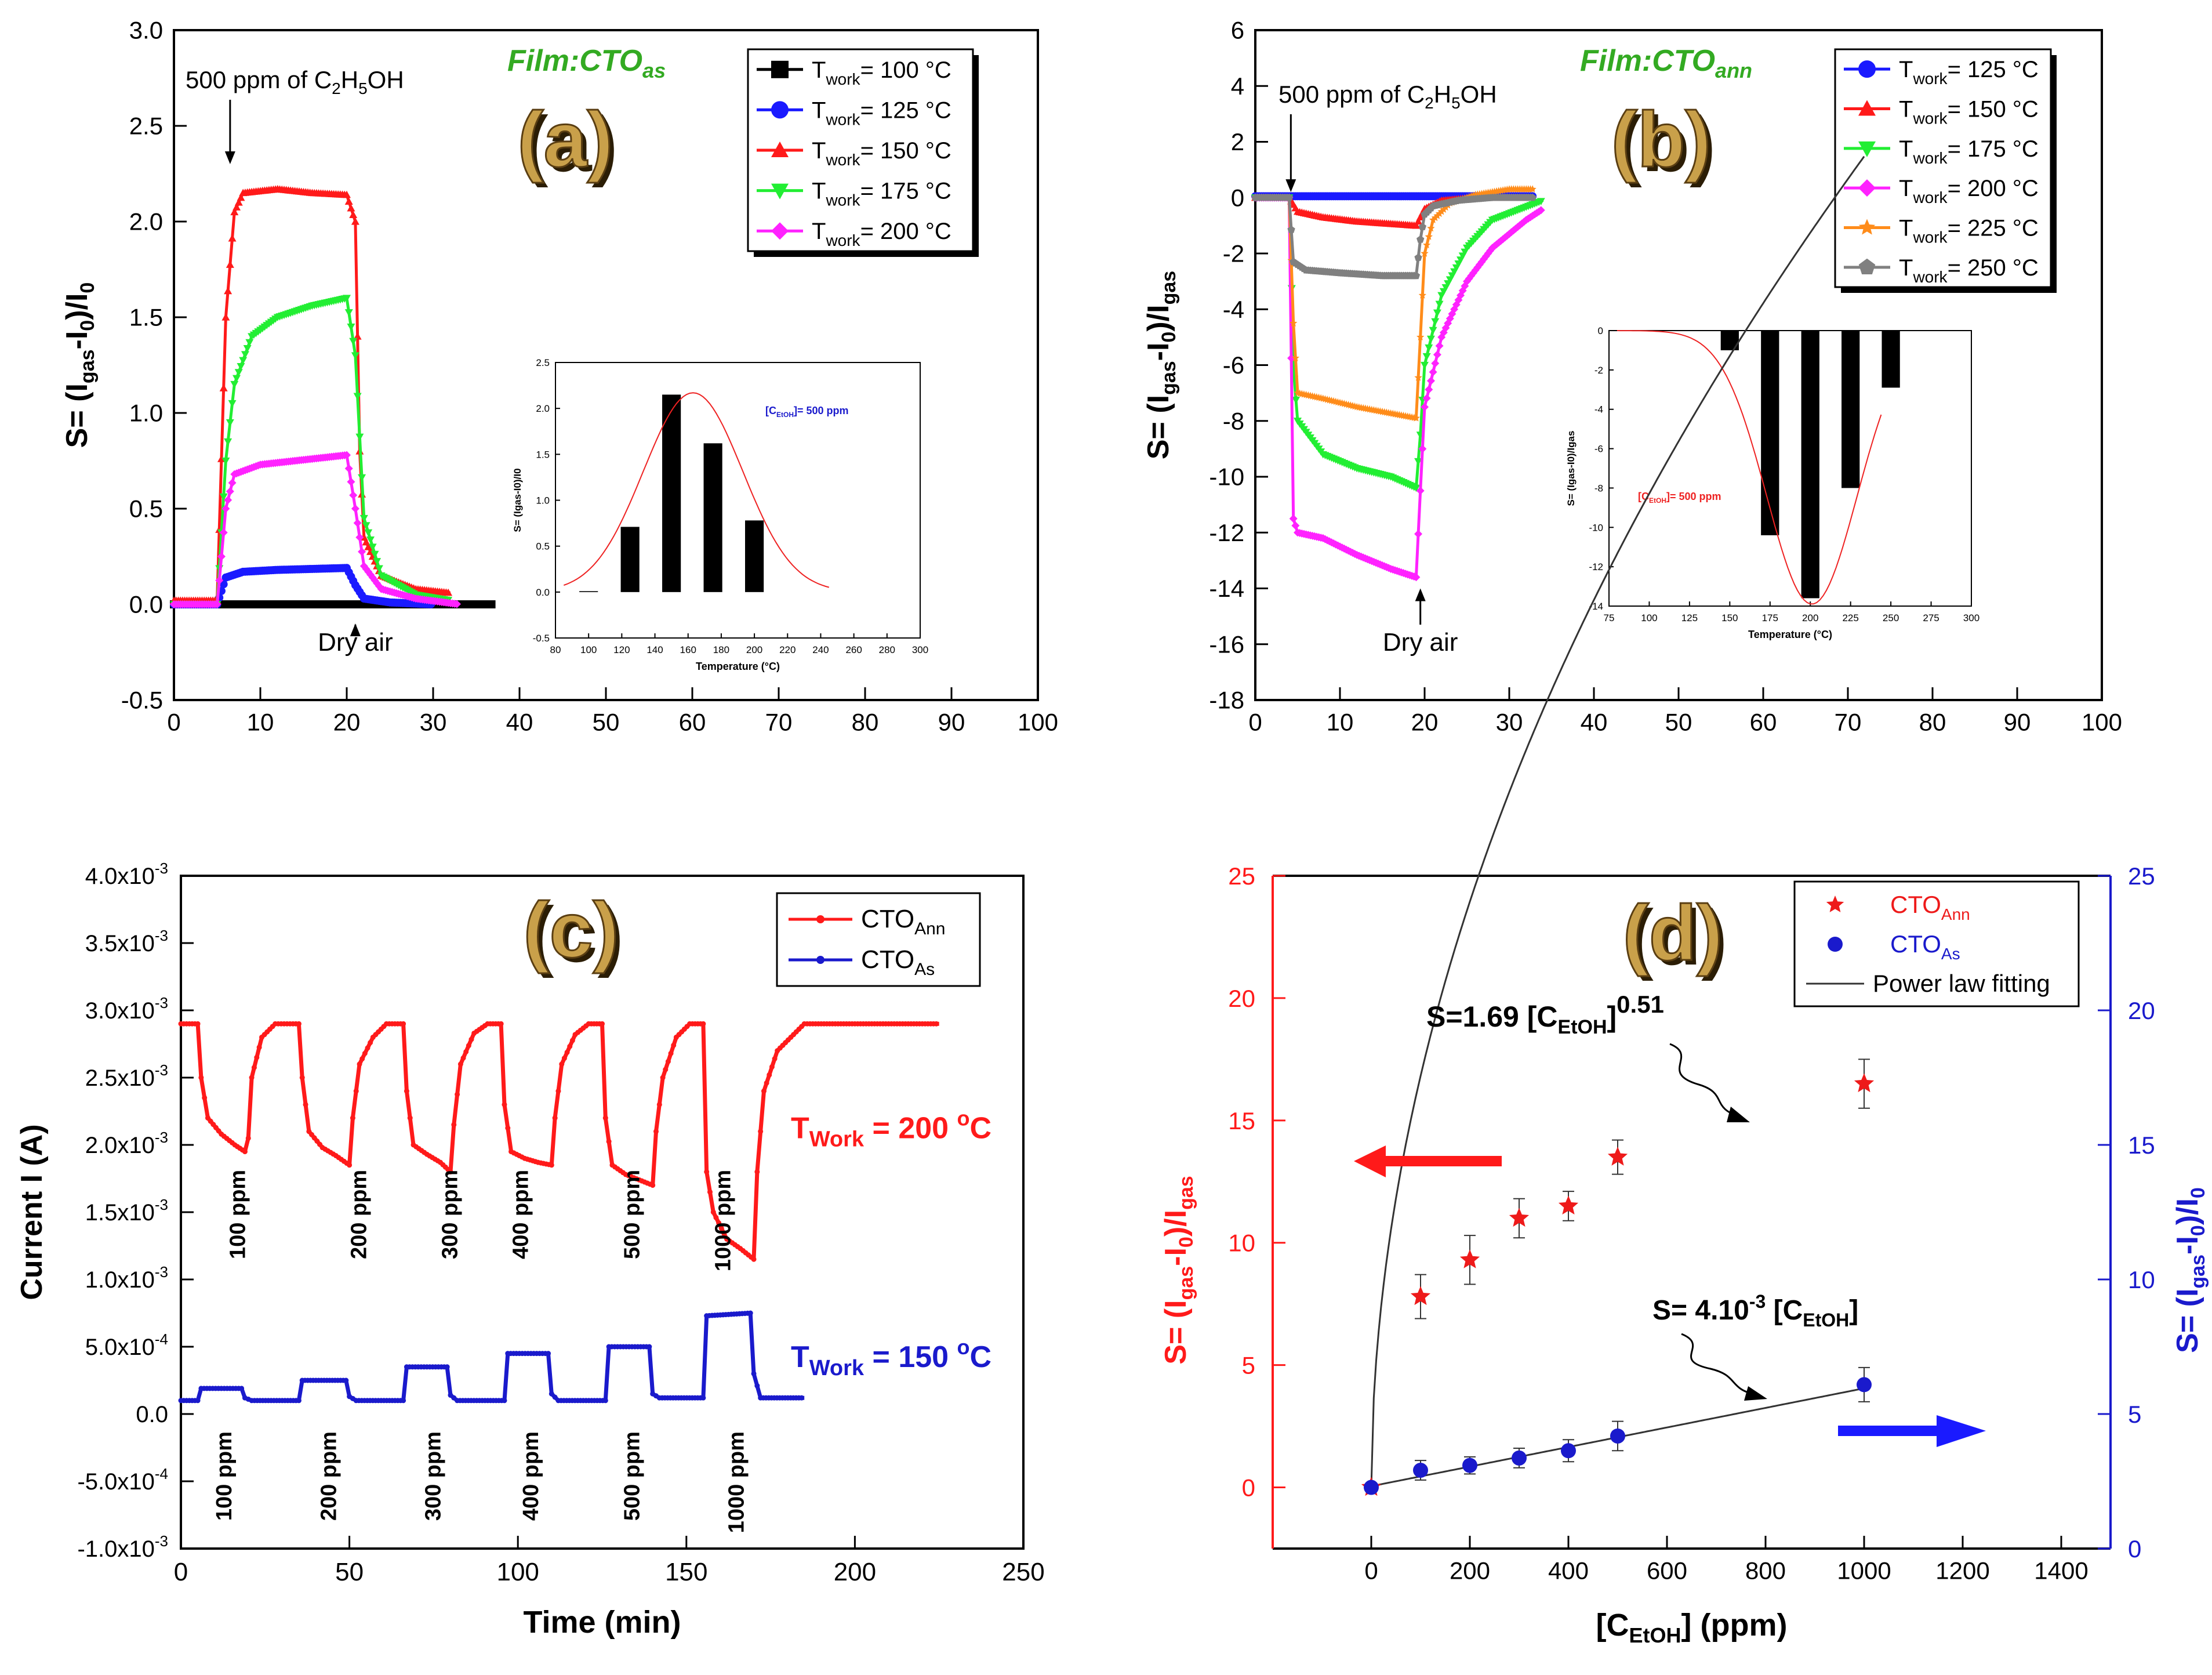 Image resolution: width=2212 pixels, height=1675 pixels. Describe the element at coordinates (1647, 61) in the screenshot. I see `film-title-base: Film:CTO` at that location.